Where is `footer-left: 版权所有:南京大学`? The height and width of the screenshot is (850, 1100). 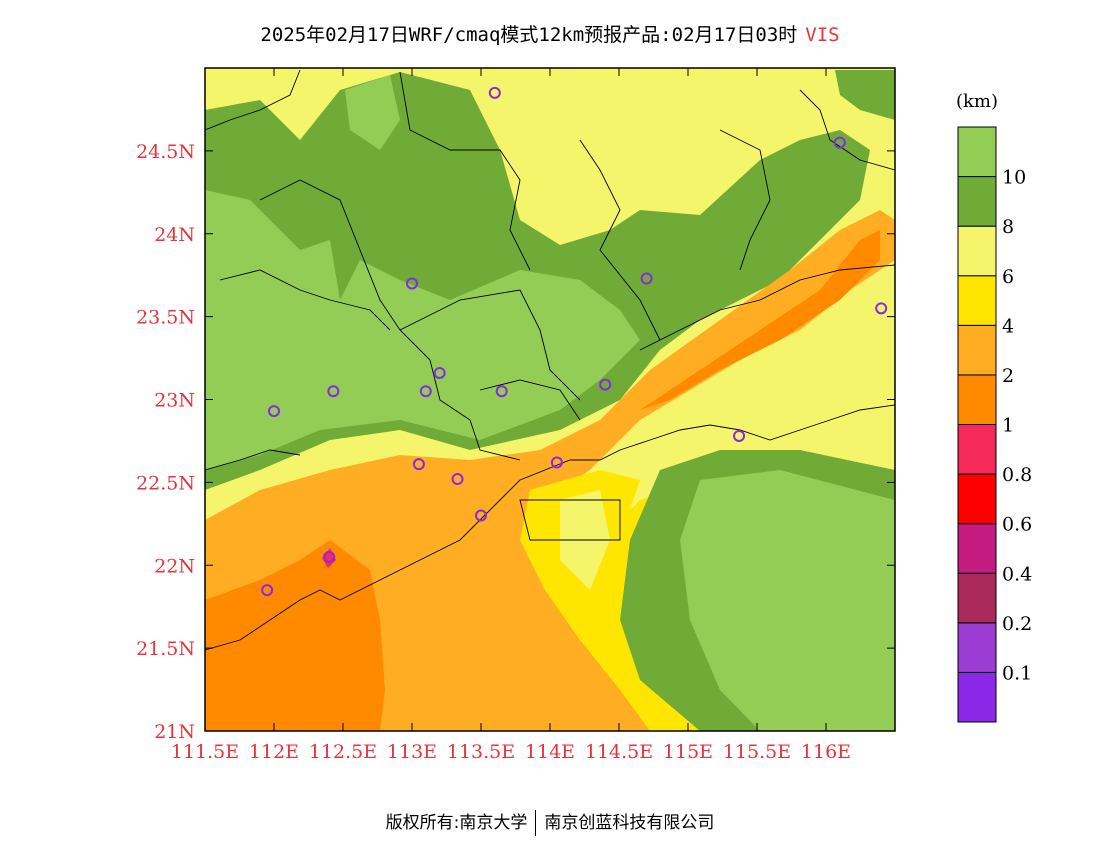
footer-left: 版权所有:南京大学 is located at coordinates (456, 823).